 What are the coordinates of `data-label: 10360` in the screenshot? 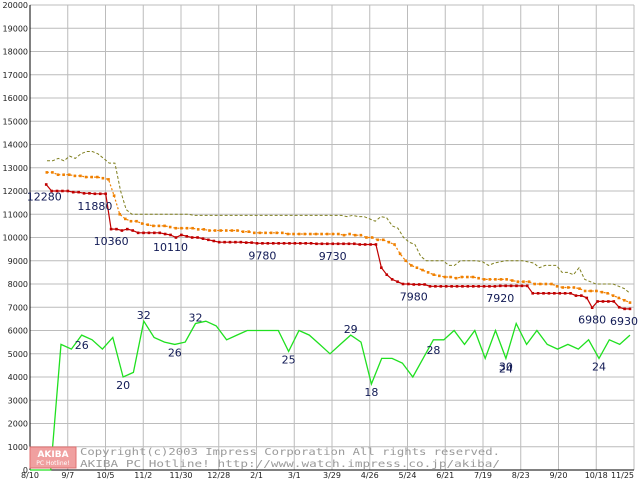 It's located at (111, 241).